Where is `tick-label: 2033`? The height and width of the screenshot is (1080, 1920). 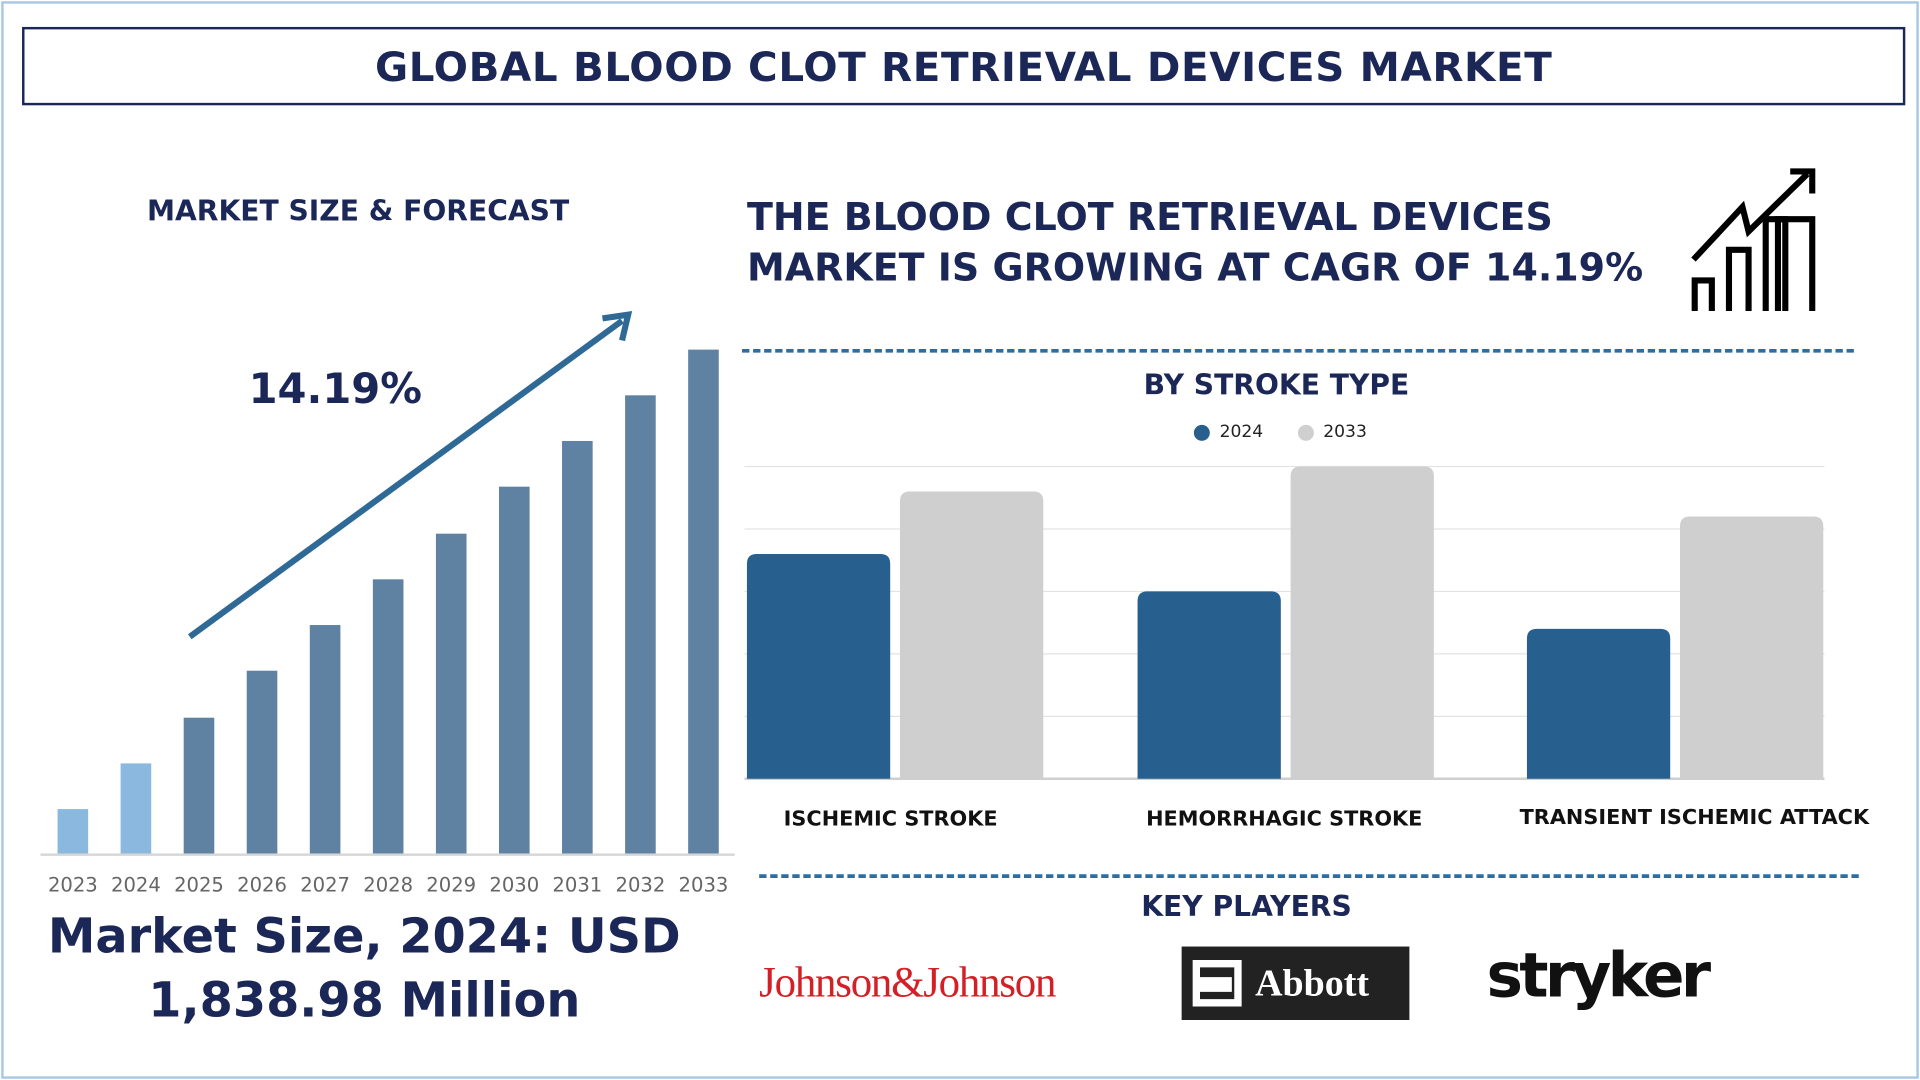
tick-label: 2033 is located at coordinates (704, 884).